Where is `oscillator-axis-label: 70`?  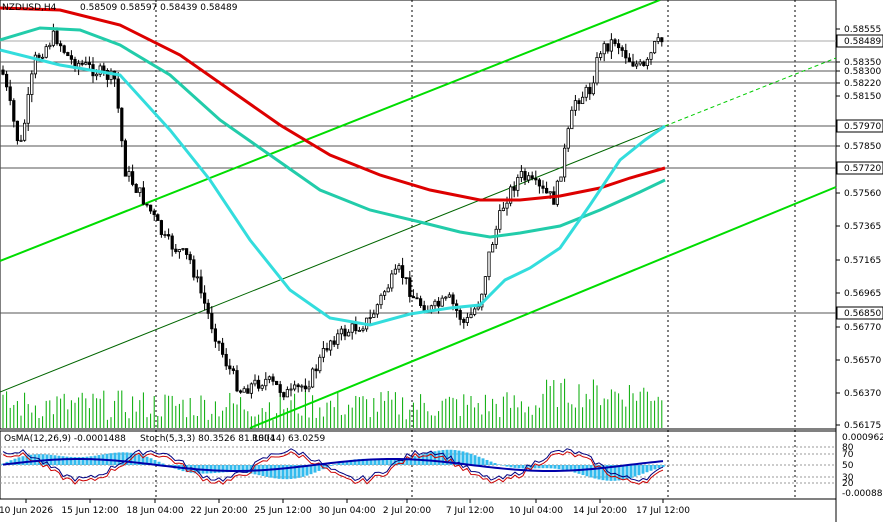
oscillator-axis-label: 70 is located at coordinates (848, 455).